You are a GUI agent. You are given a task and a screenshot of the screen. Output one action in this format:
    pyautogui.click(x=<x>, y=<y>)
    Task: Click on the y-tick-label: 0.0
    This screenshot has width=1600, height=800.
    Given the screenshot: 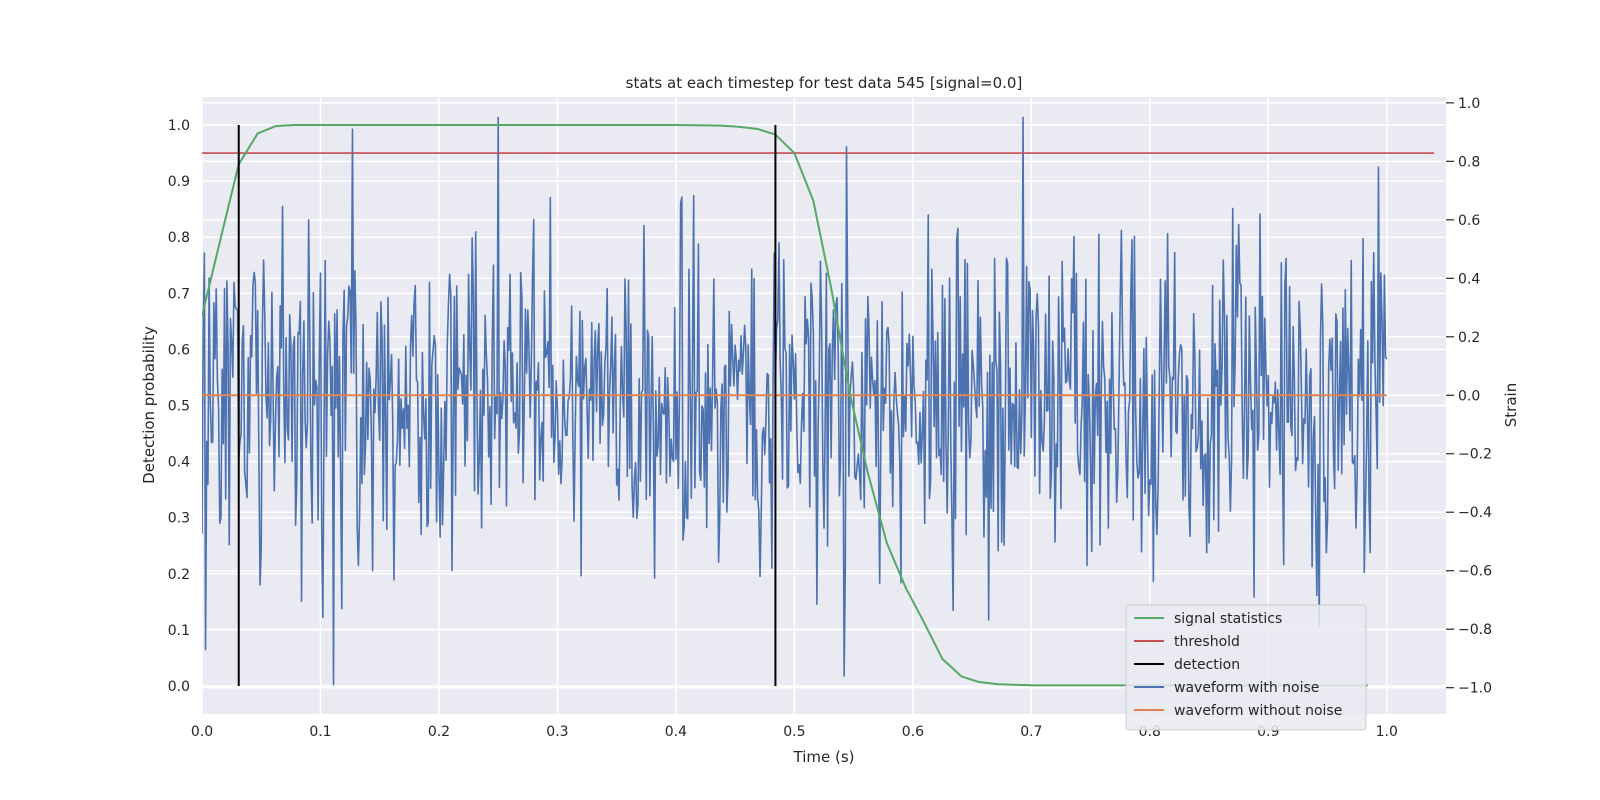 What is the action you would take?
    pyautogui.click(x=179, y=687)
    